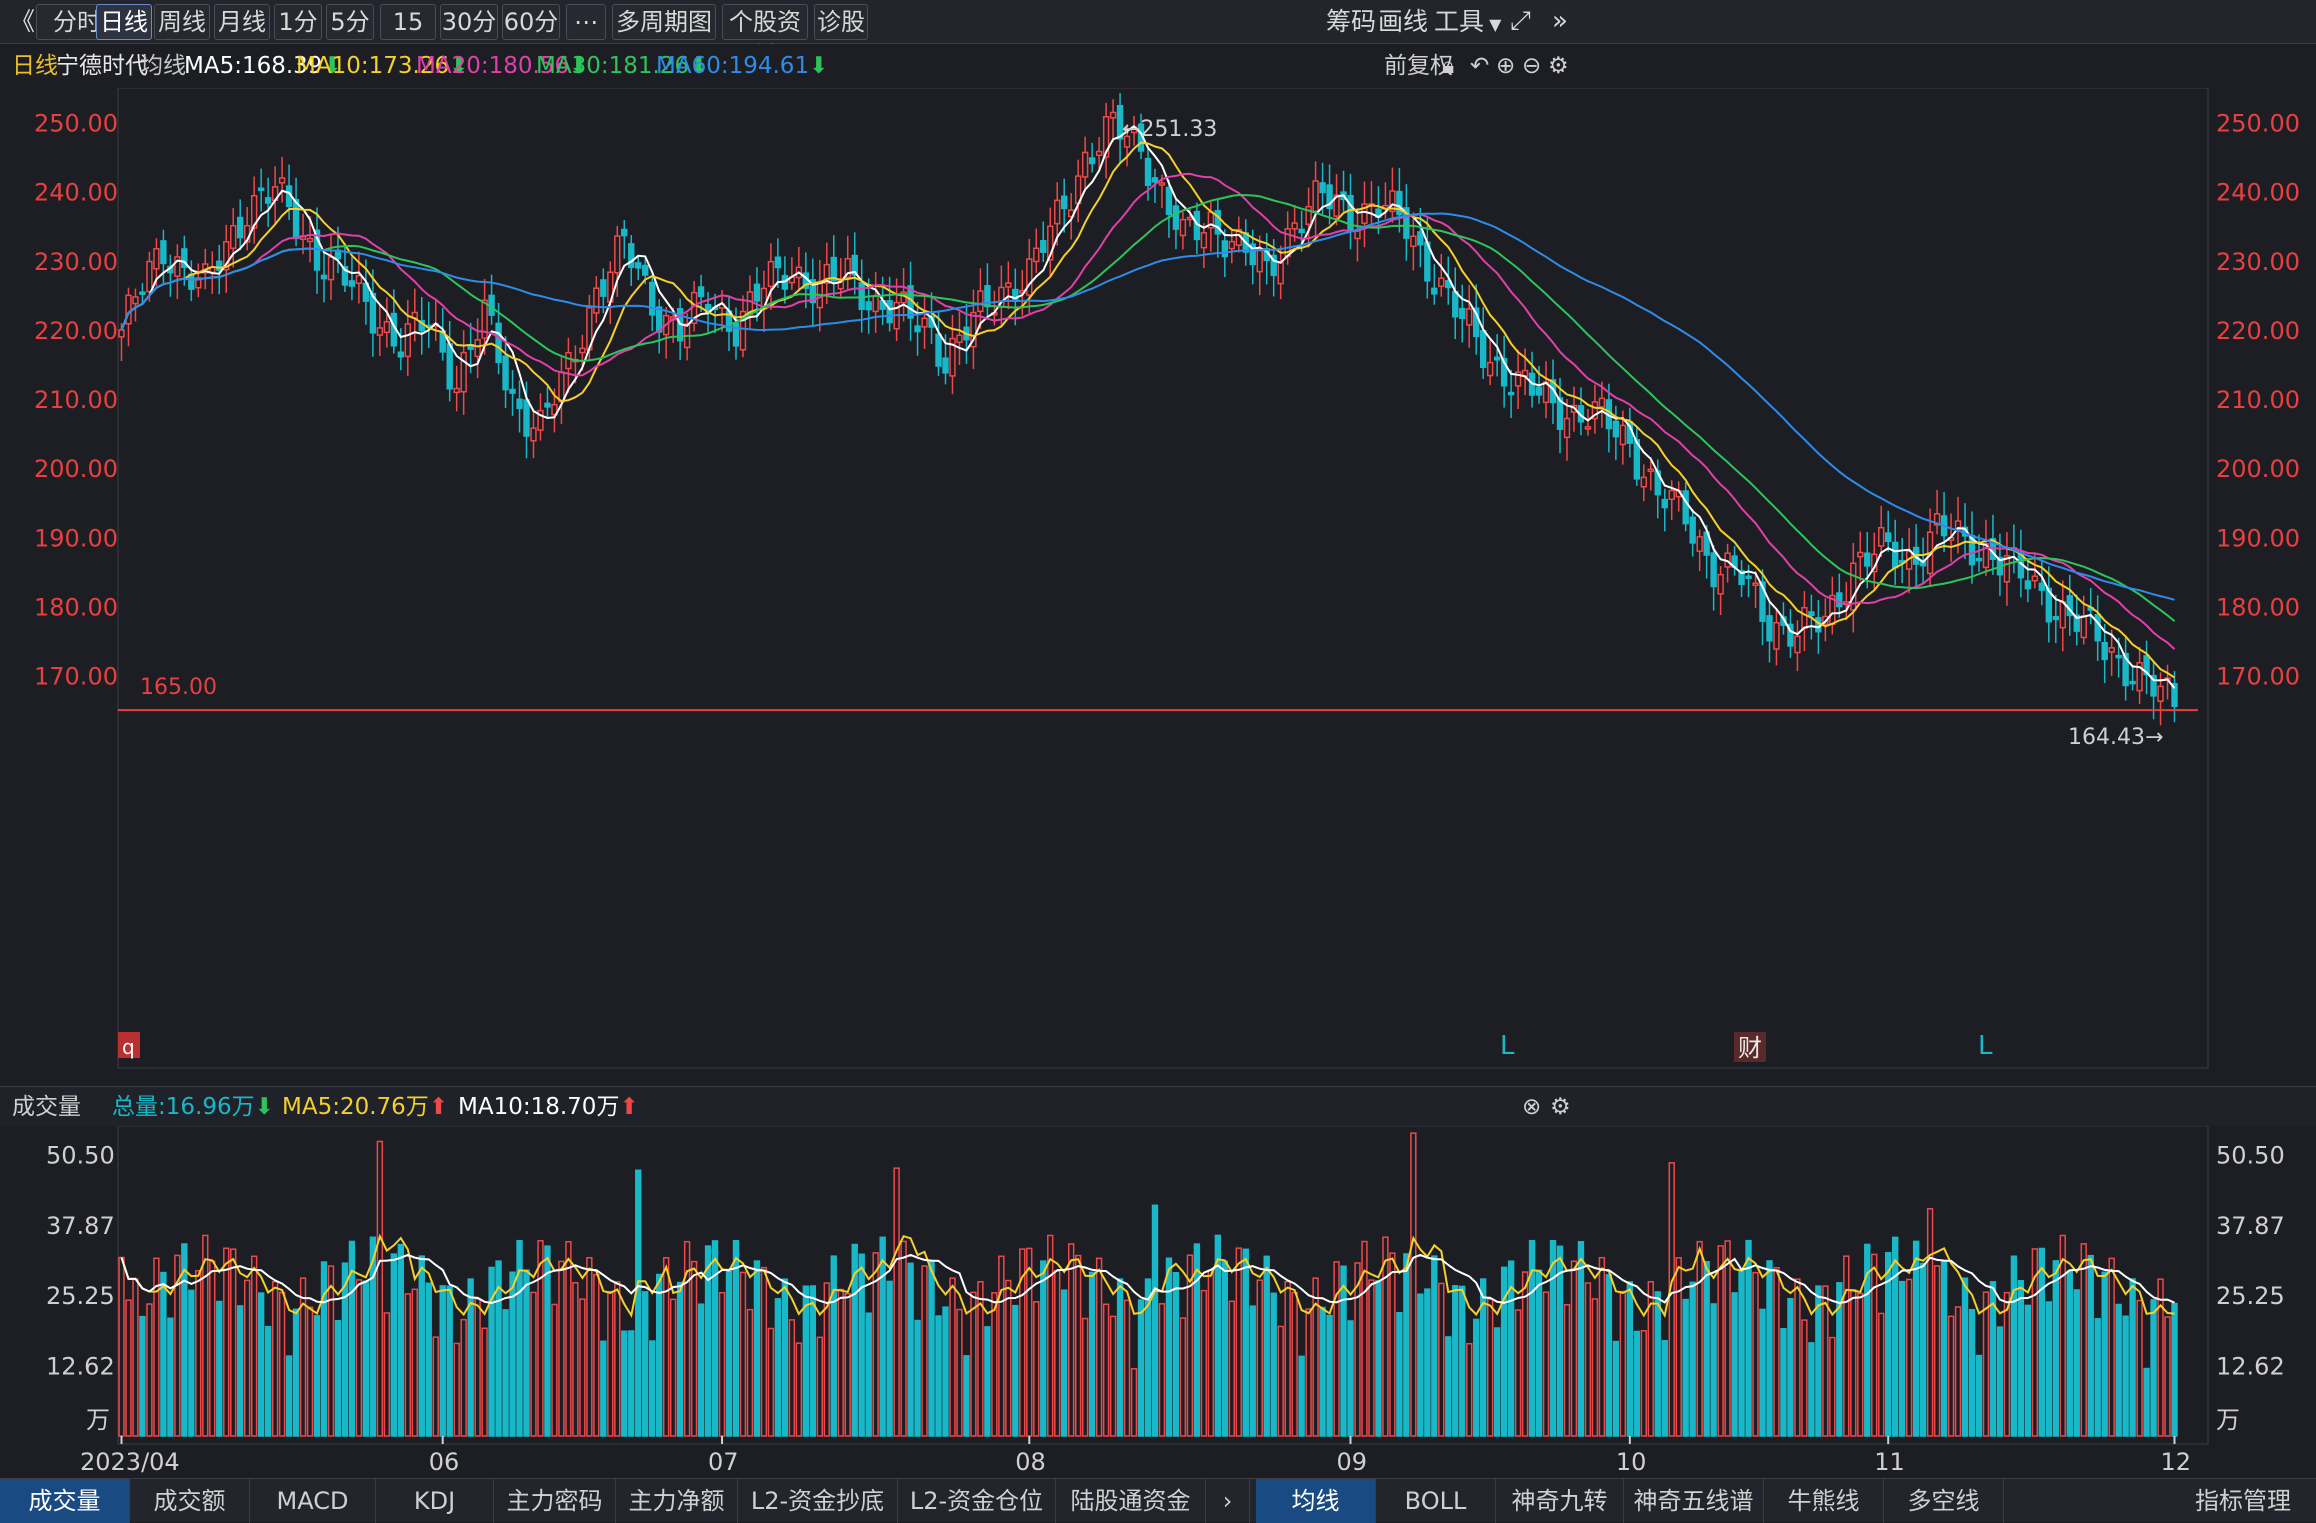  I want to click on vol-tick-right: 50.50, so click(2250, 1155).